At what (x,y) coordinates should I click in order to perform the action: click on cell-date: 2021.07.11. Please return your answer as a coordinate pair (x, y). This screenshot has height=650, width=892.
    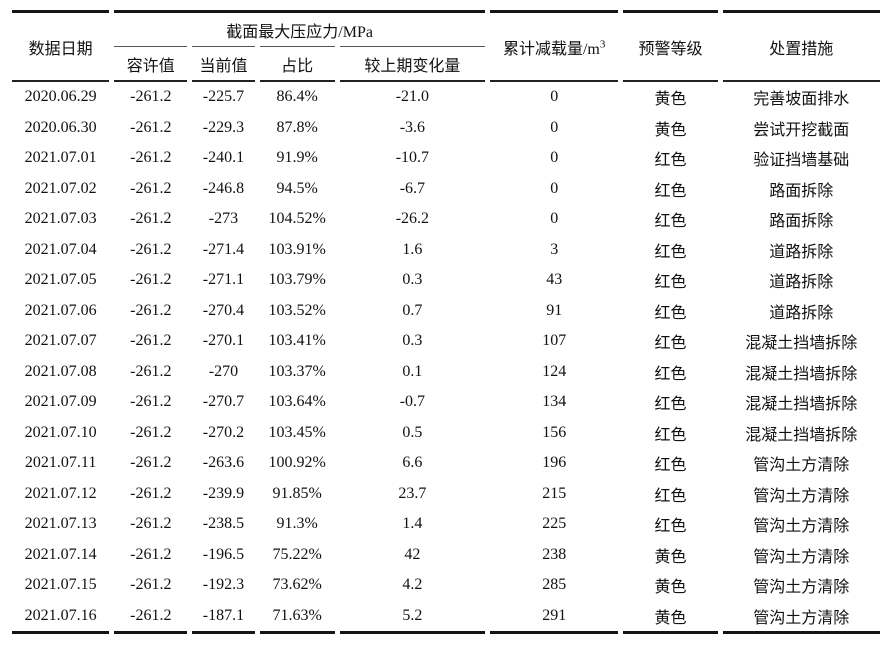
    Looking at the image, I should click on (60, 463).